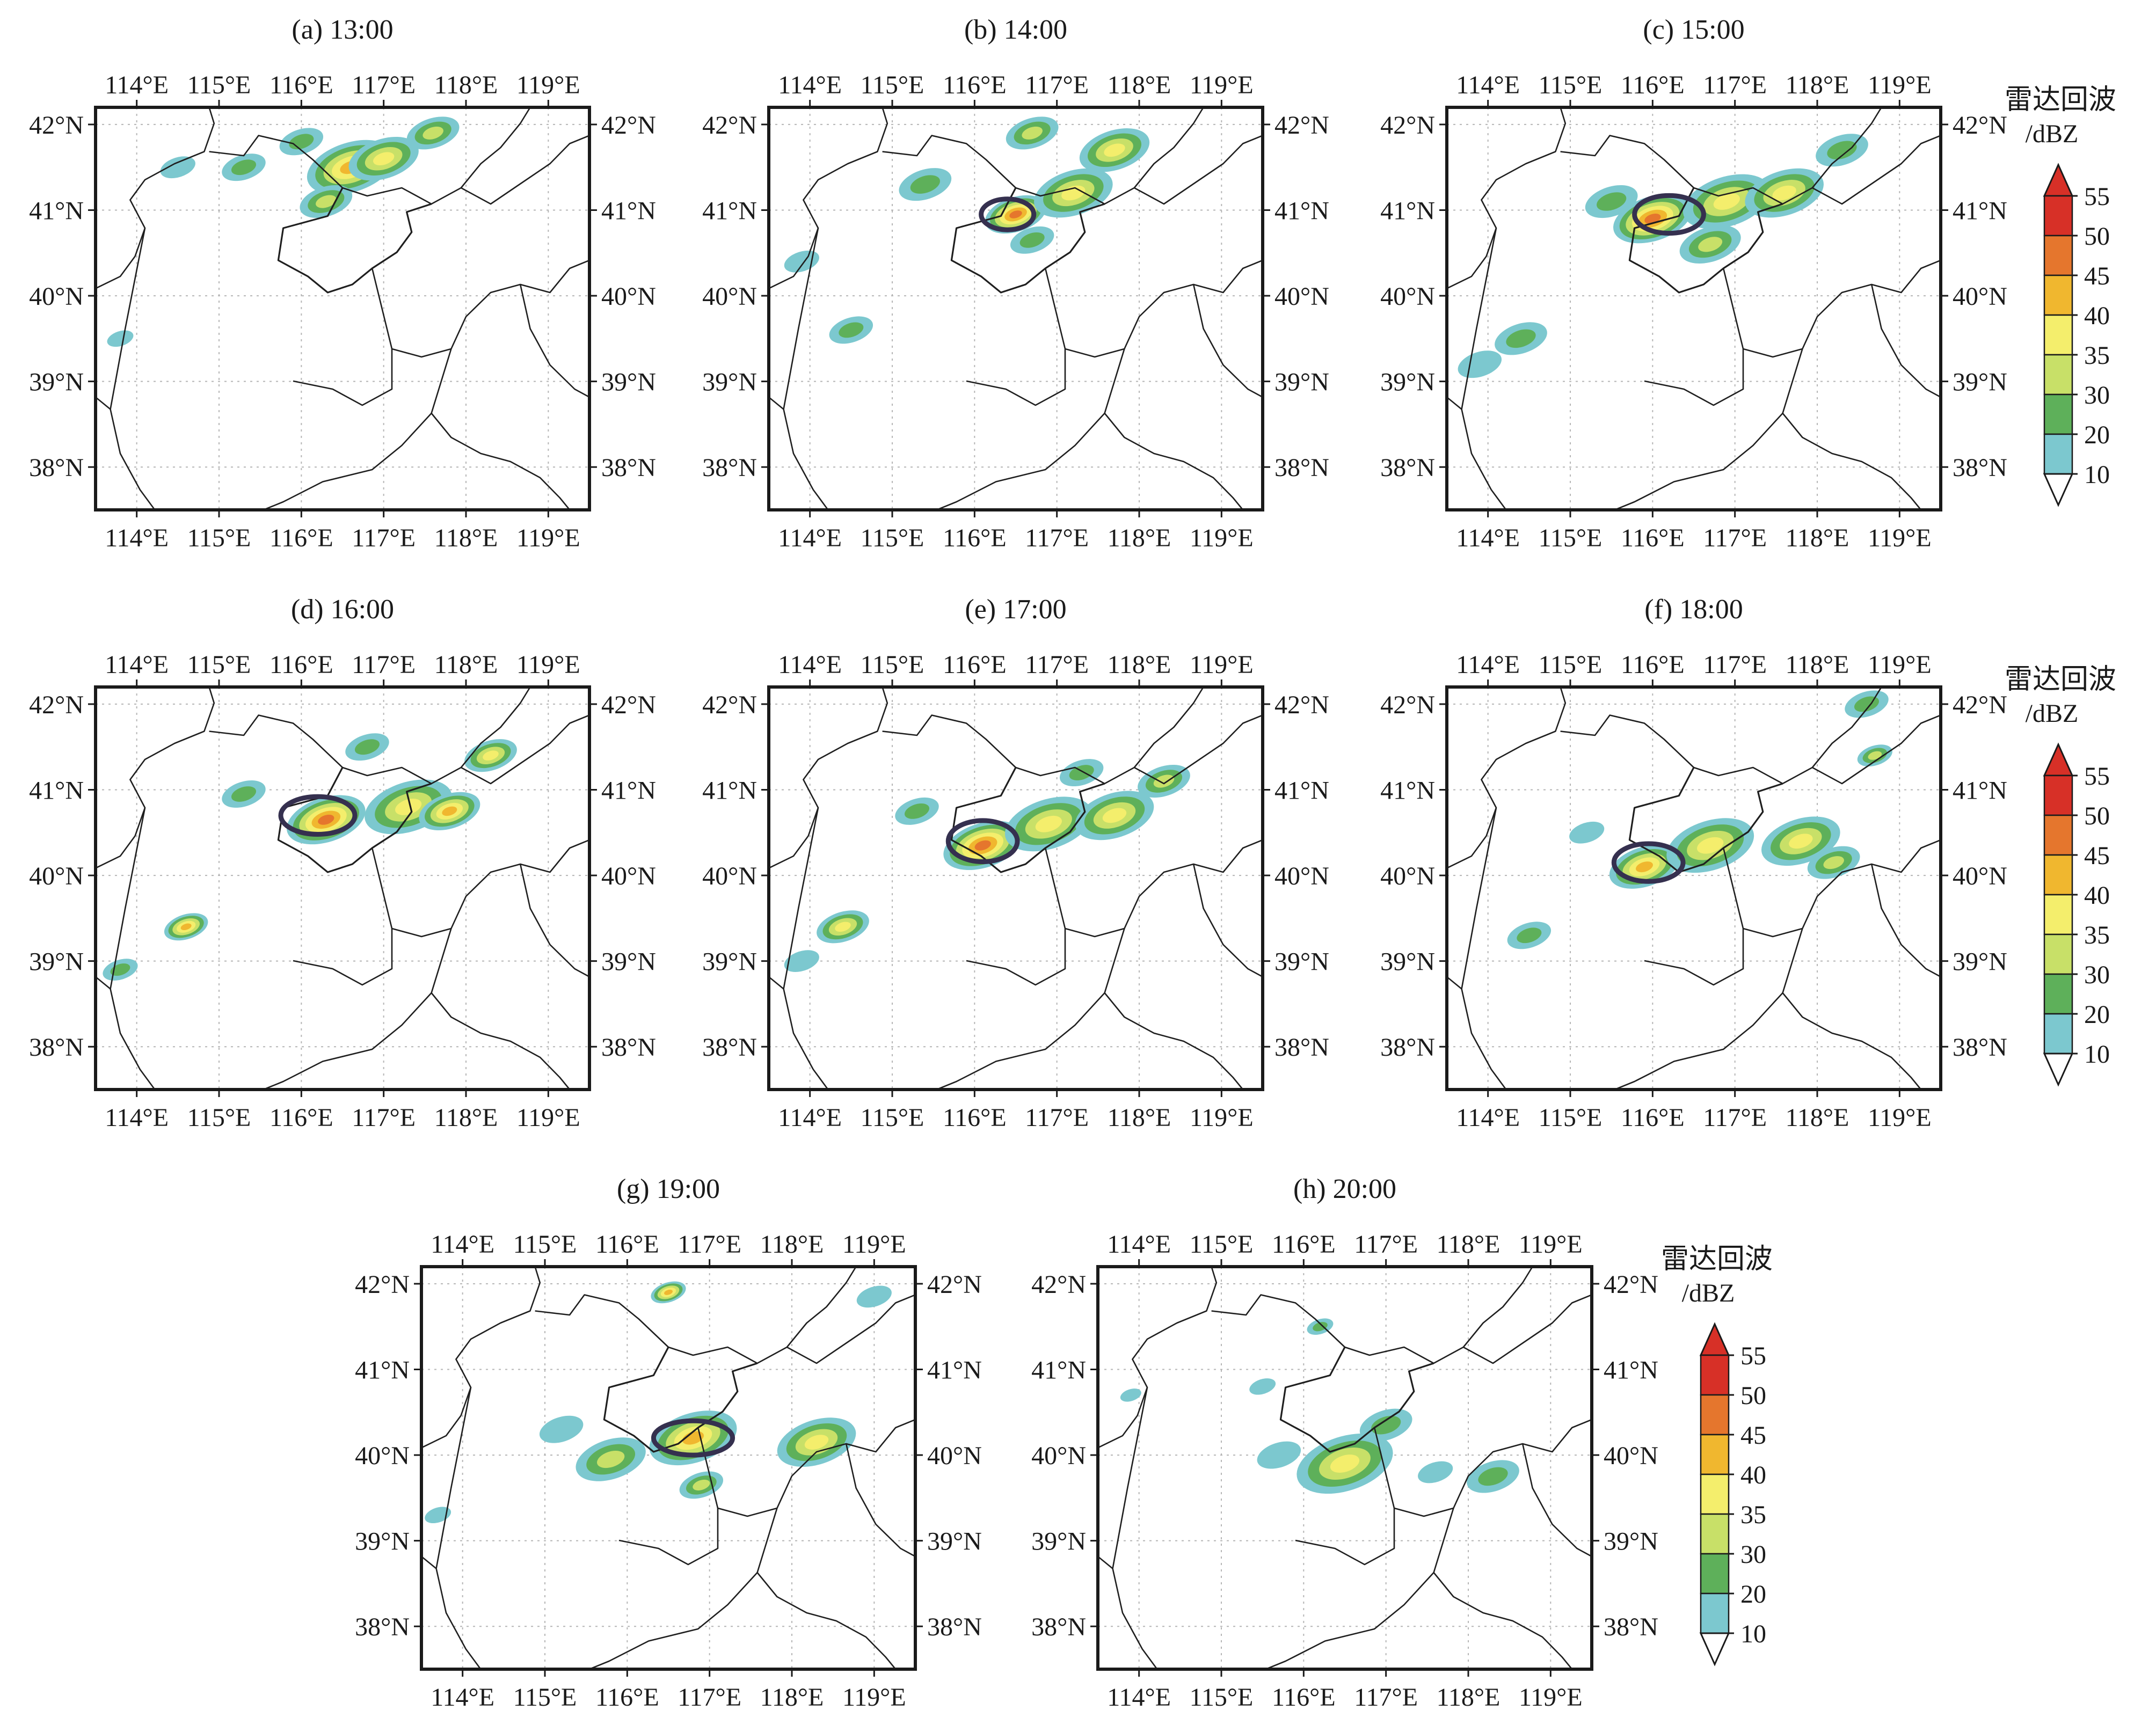 This screenshot has height=1725, width=2156. I want to click on colorbar-tick-label: 10, so click(1753, 1634).